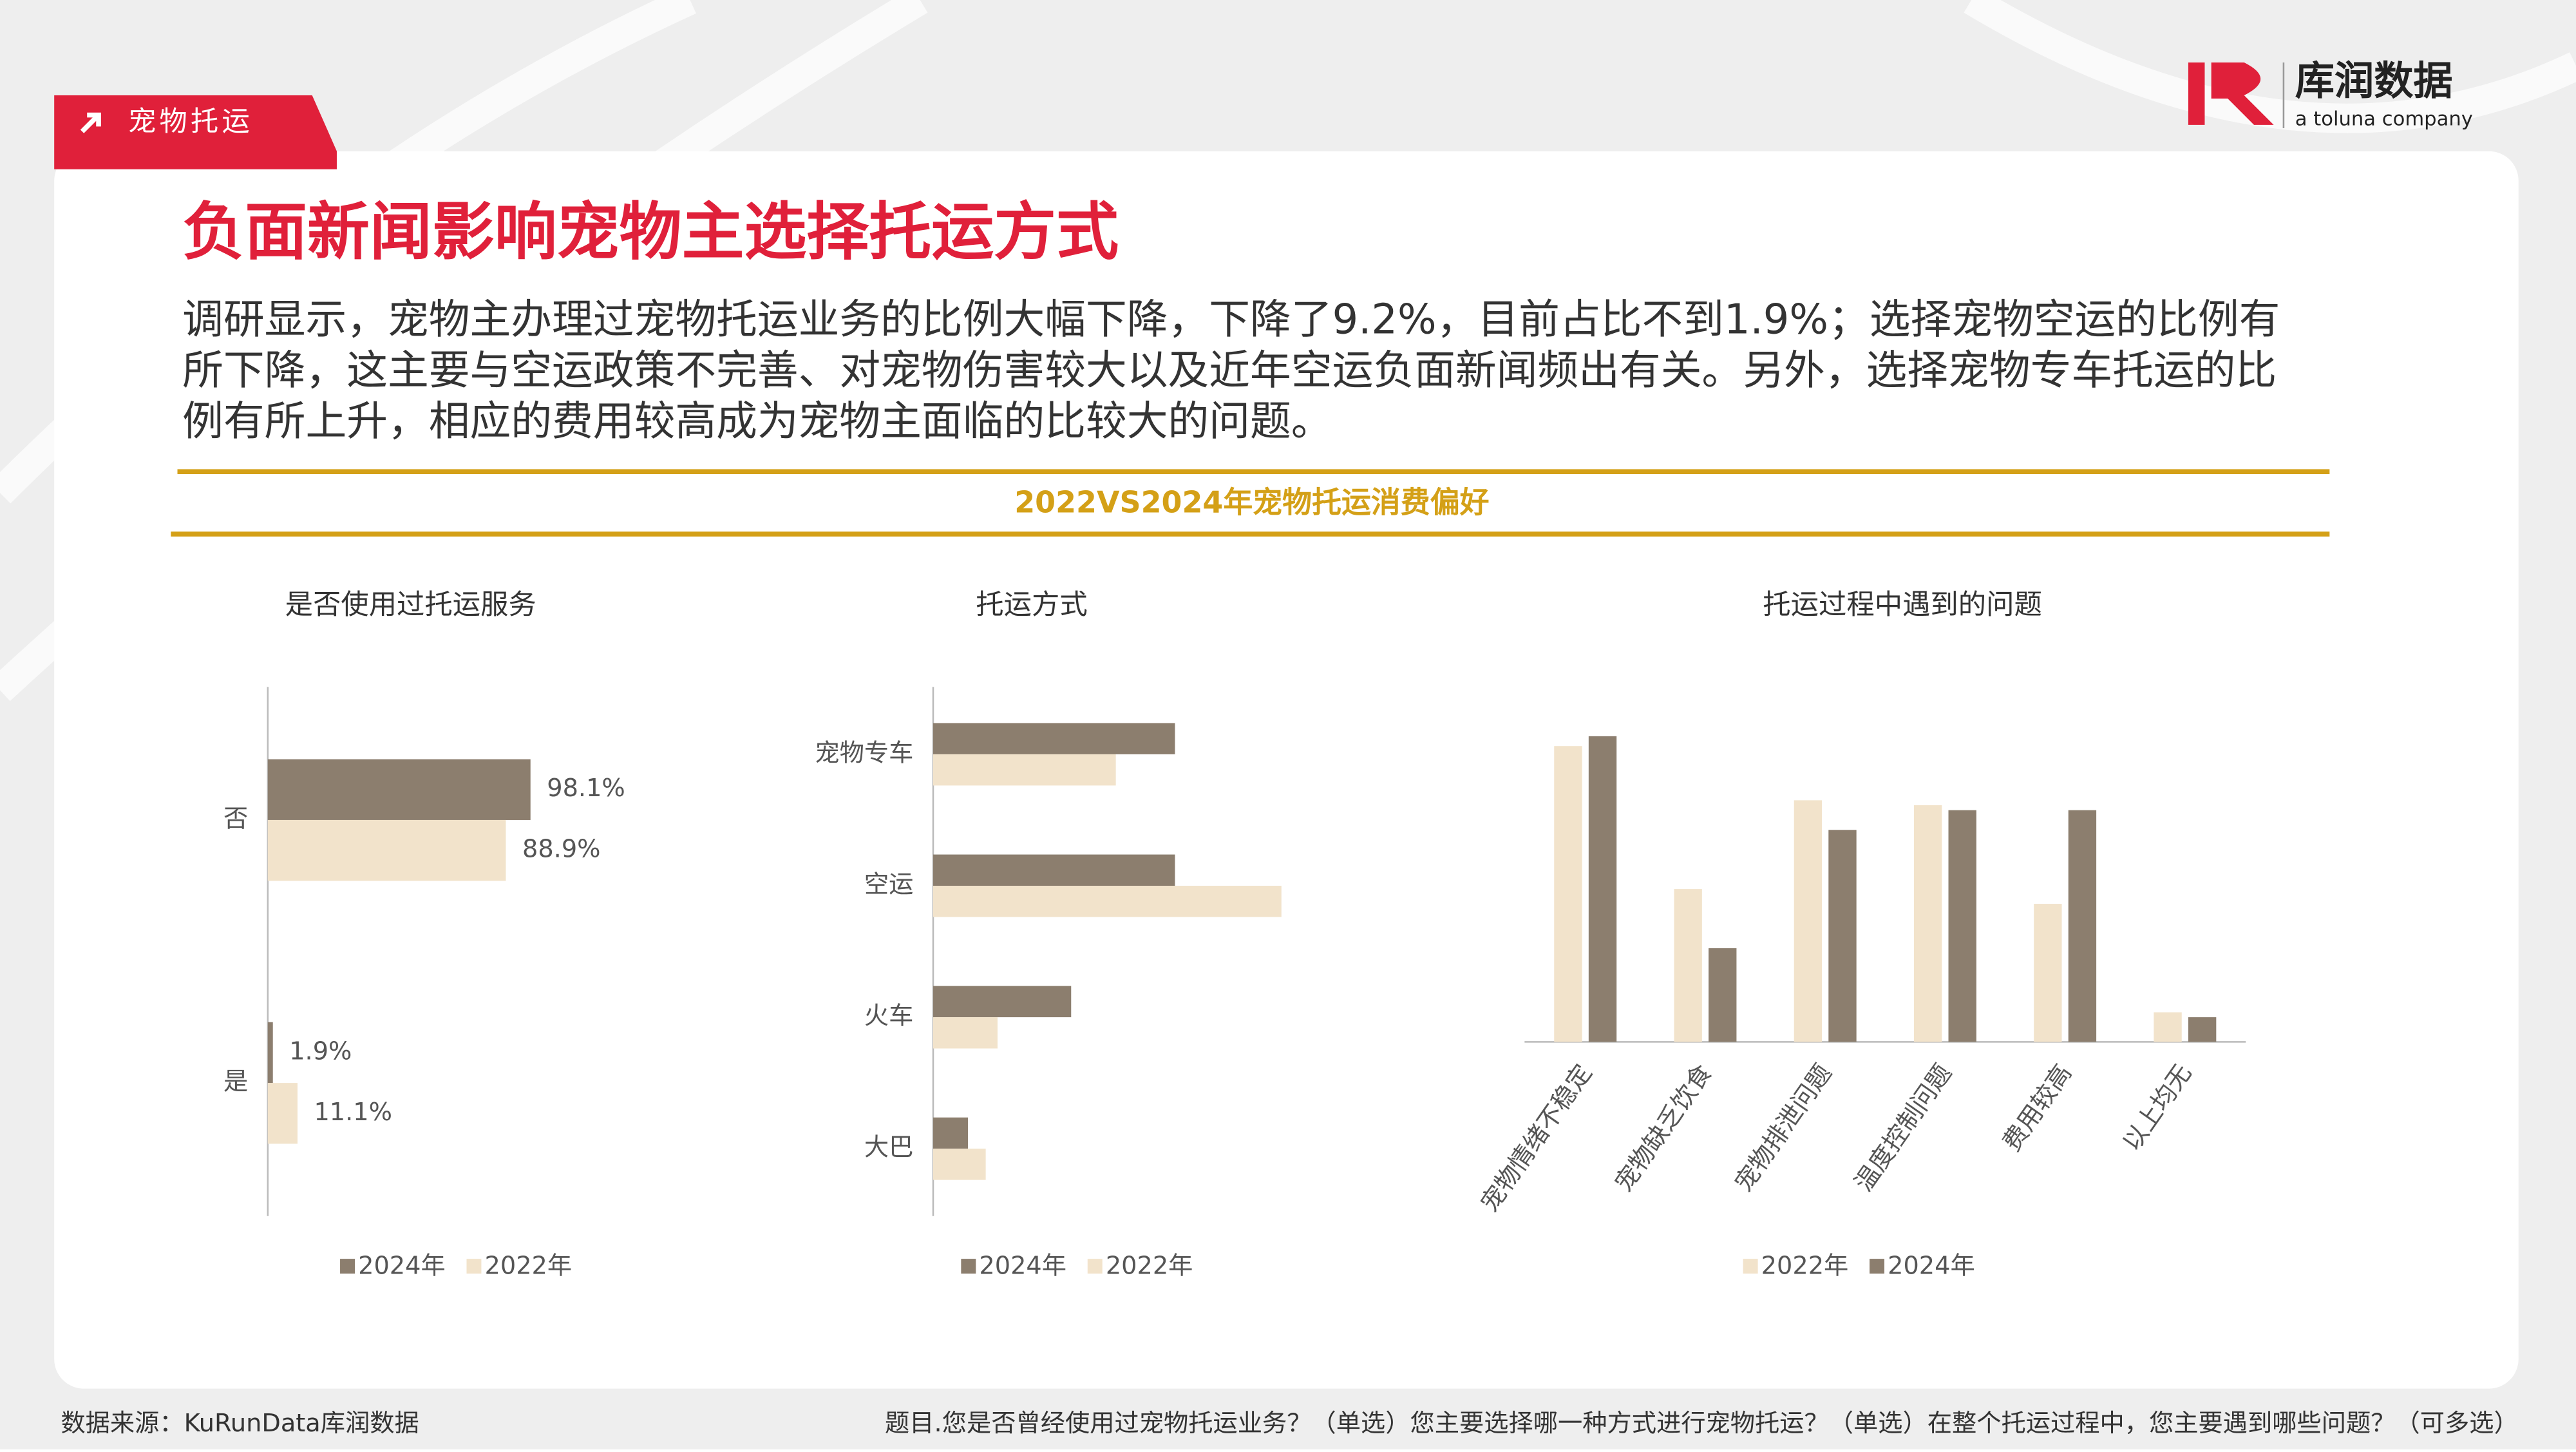 The image size is (2576, 1452). Describe the element at coordinates (561, 850) in the screenshot. I see `data-label: 88.9%` at that location.